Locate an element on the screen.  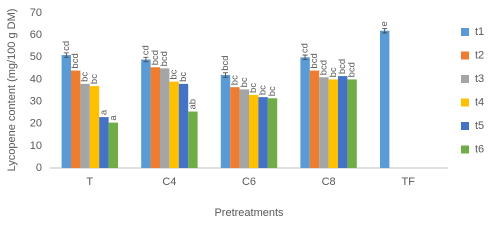
x-axis-title: Pretreatments is located at coordinates (249, 213).